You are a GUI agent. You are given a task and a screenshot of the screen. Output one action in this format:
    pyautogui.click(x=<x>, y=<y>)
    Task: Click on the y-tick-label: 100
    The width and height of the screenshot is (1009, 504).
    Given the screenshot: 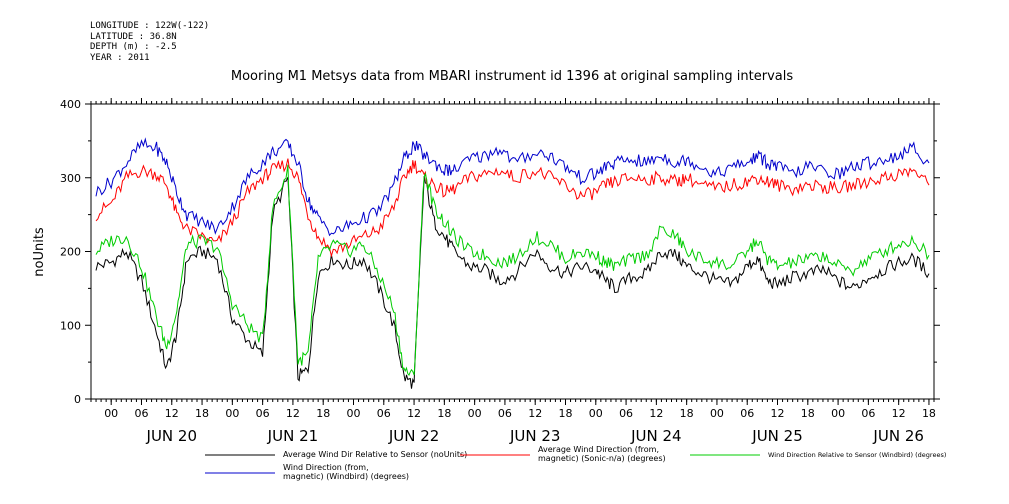 What is the action you would take?
    pyautogui.click(x=70, y=325)
    